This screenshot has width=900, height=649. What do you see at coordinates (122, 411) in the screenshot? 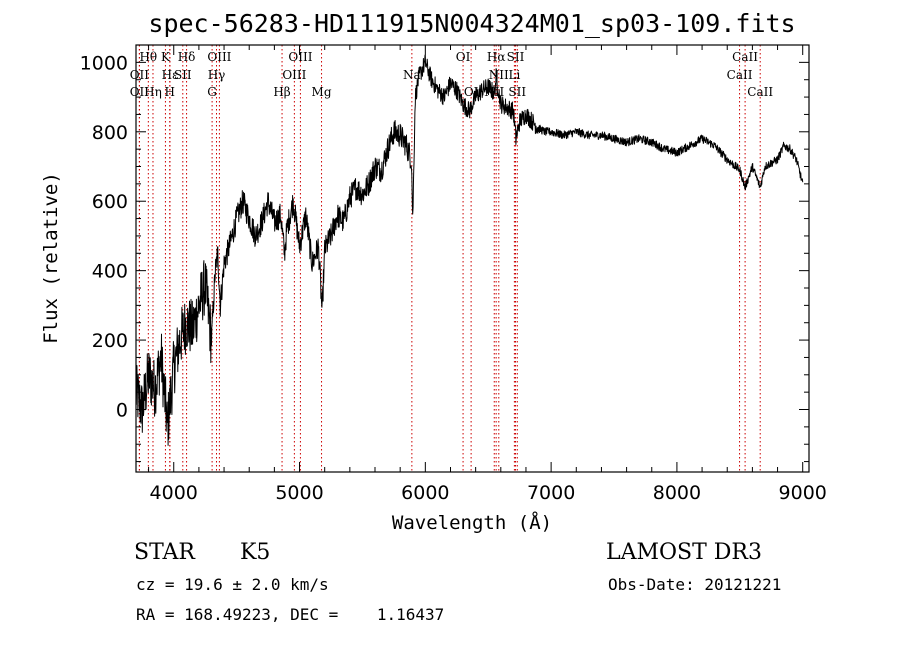
I see `y-tick-label: 0` at bounding box center [122, 411].